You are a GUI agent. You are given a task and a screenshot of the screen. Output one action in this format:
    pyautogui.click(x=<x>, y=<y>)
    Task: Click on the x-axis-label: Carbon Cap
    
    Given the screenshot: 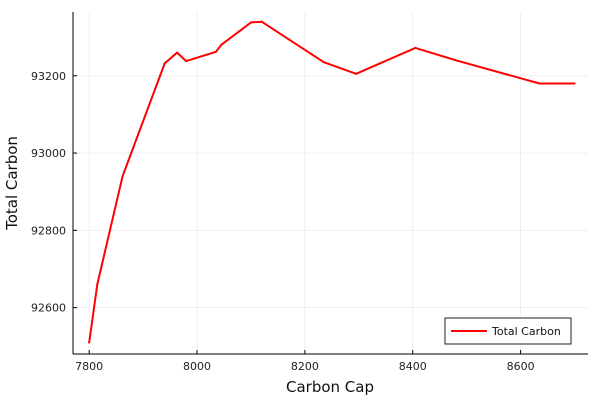 What is the action you would take?
    pyautogui.click(x=330, y=387)
    